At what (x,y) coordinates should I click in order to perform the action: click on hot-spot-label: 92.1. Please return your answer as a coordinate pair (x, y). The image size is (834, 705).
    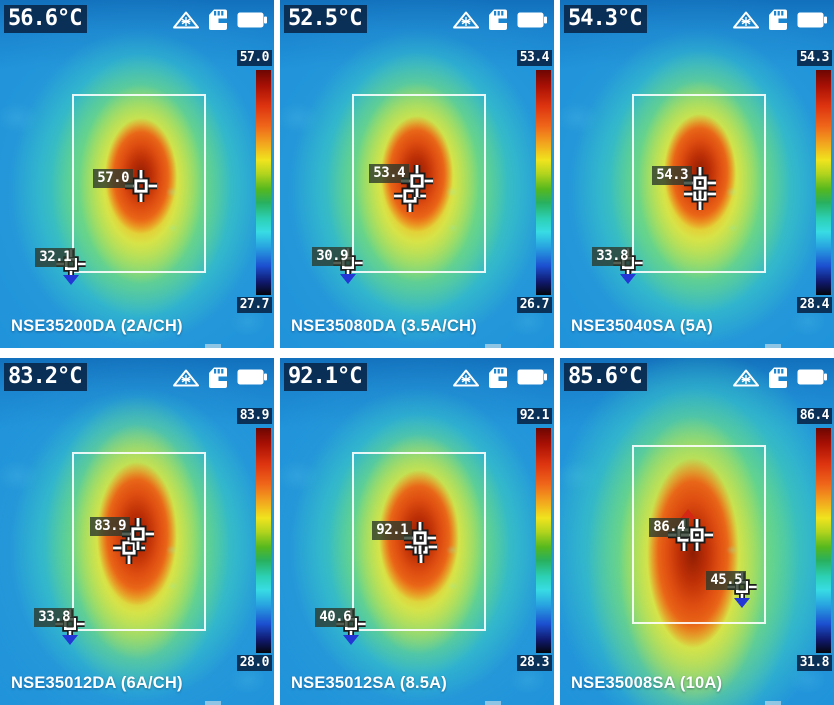
    Looking at the image, I should click on (392, 530).